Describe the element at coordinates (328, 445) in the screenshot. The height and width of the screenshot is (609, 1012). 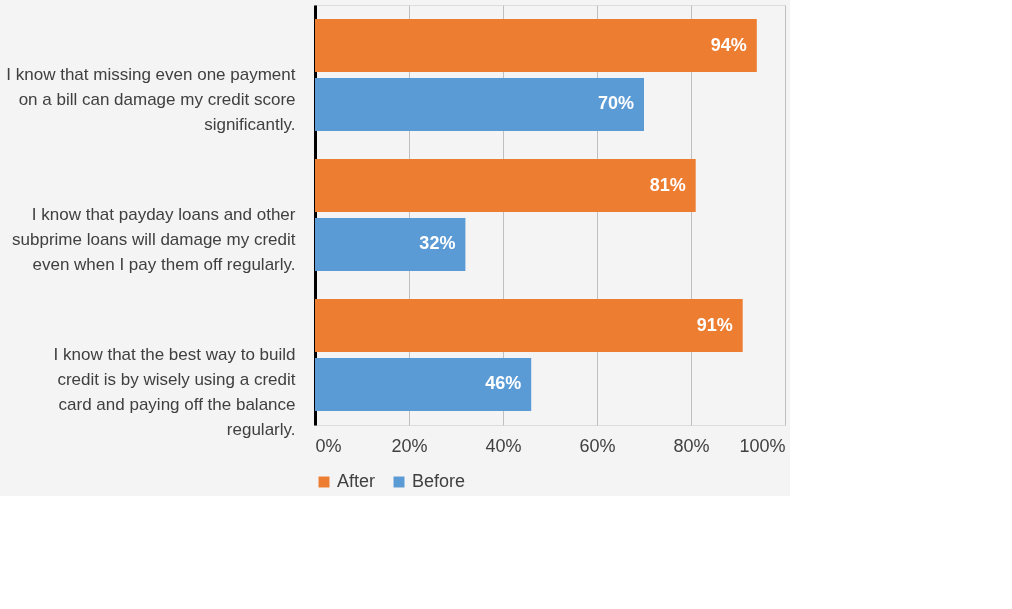
I see `x-tick-label: 0%` at that location.